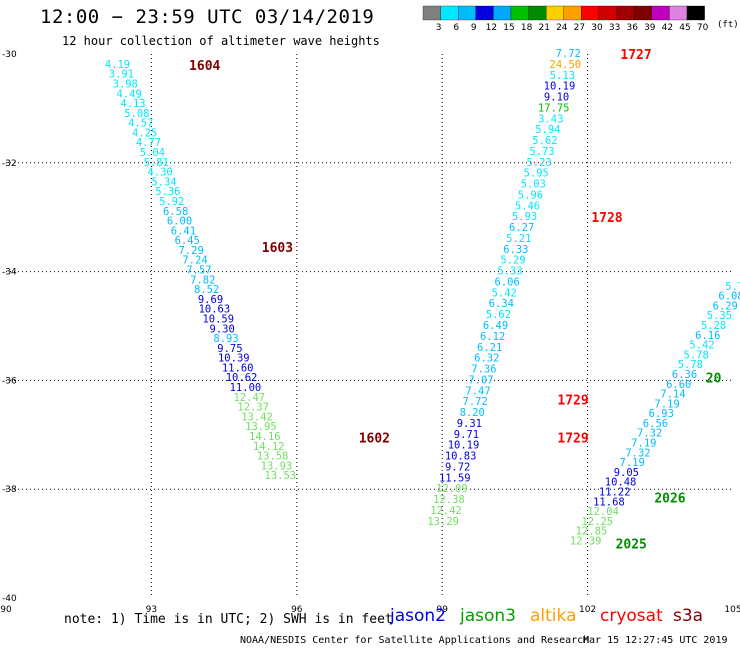 The width and height of the screenshot is (740, 650). Describe the element at coordinates (521, 228) in the screenshot. I see `wave-height-value: 6.27` at that location.